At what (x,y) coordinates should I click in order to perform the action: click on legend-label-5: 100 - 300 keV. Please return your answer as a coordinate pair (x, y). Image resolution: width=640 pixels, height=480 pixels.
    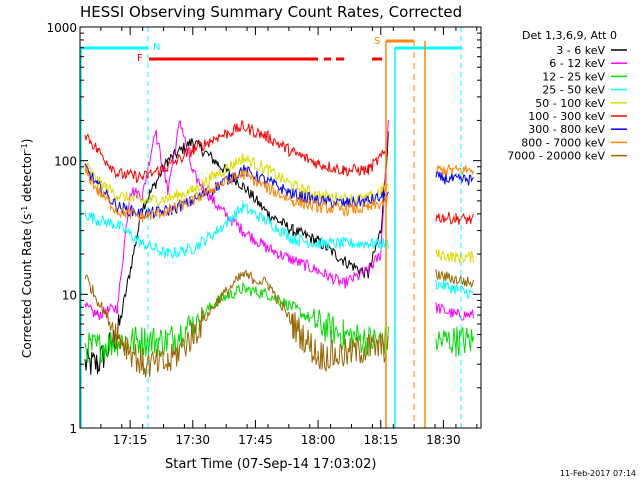
    Looking at the image, I should click on (566, 116).